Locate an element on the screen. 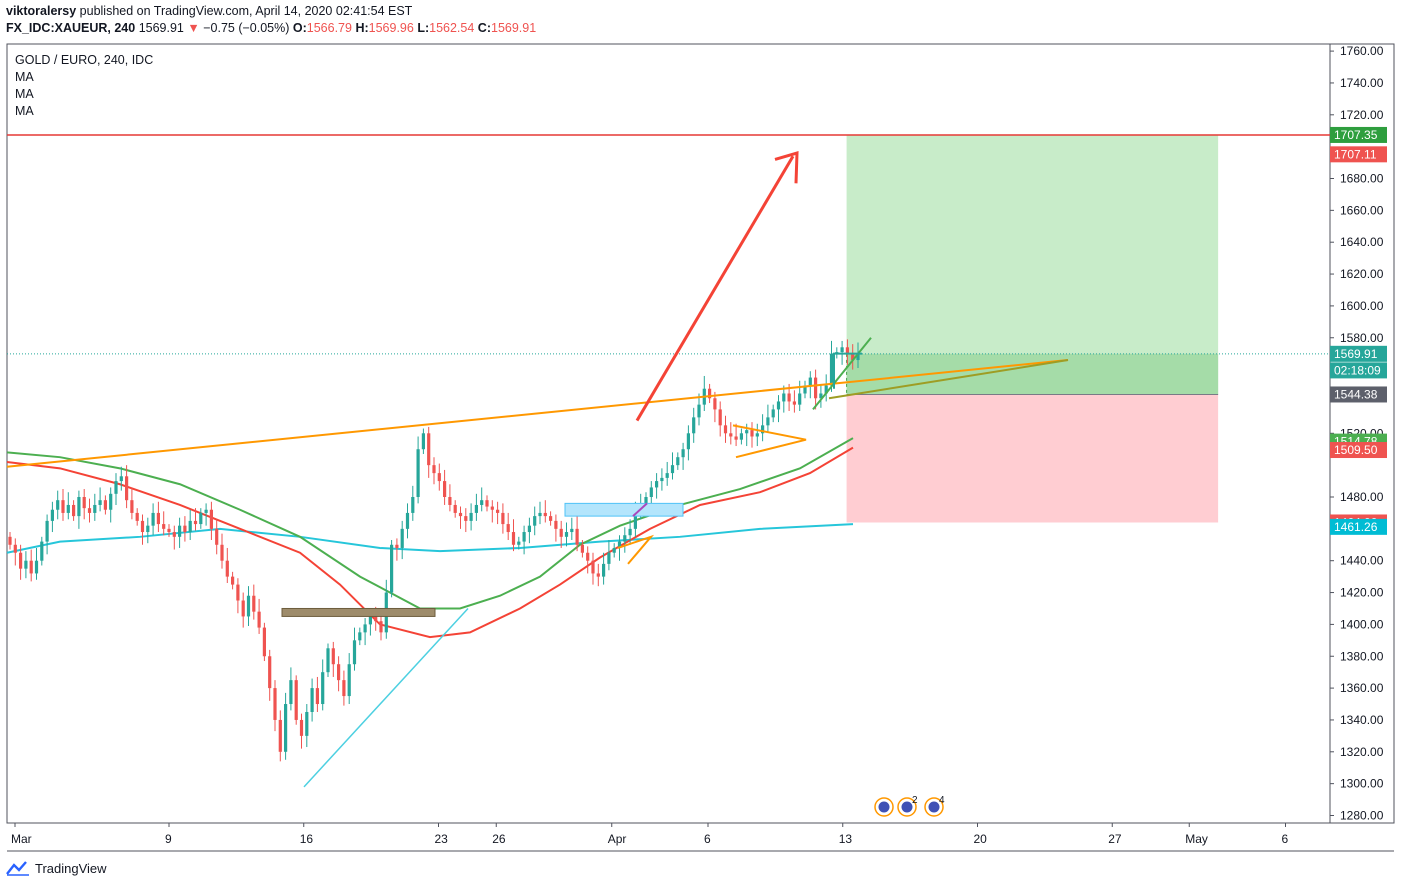  price-change: −0.75 (−0.05%) is located at coordinates (246, 28).